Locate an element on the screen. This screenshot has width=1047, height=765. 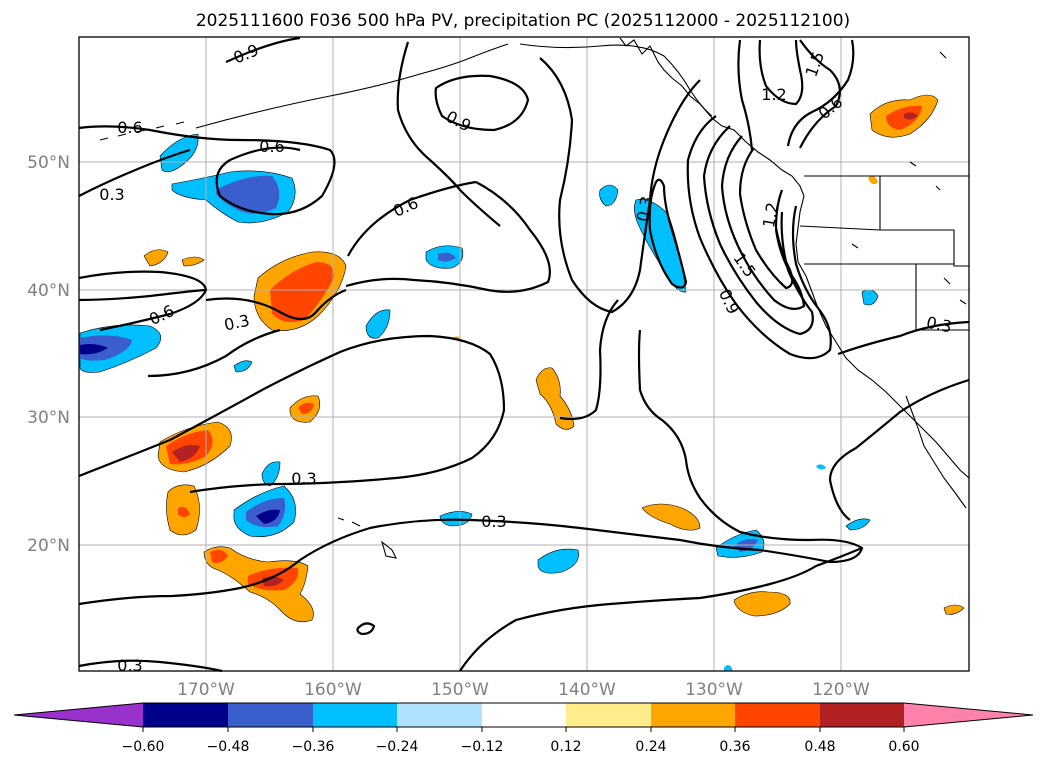
lat-label: 20°N is located at coordinates (48, 546).